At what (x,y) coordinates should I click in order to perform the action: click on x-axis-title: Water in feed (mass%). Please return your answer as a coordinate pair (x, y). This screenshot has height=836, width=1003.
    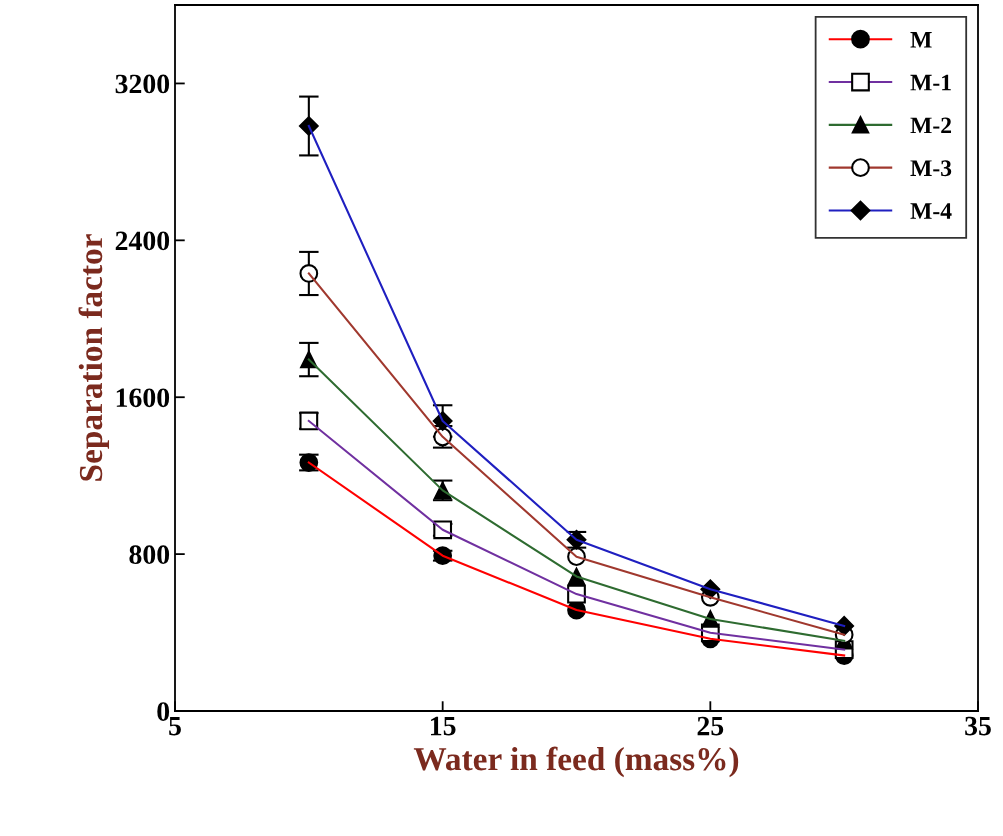
    Looking at the image, I should click on (576, 762).